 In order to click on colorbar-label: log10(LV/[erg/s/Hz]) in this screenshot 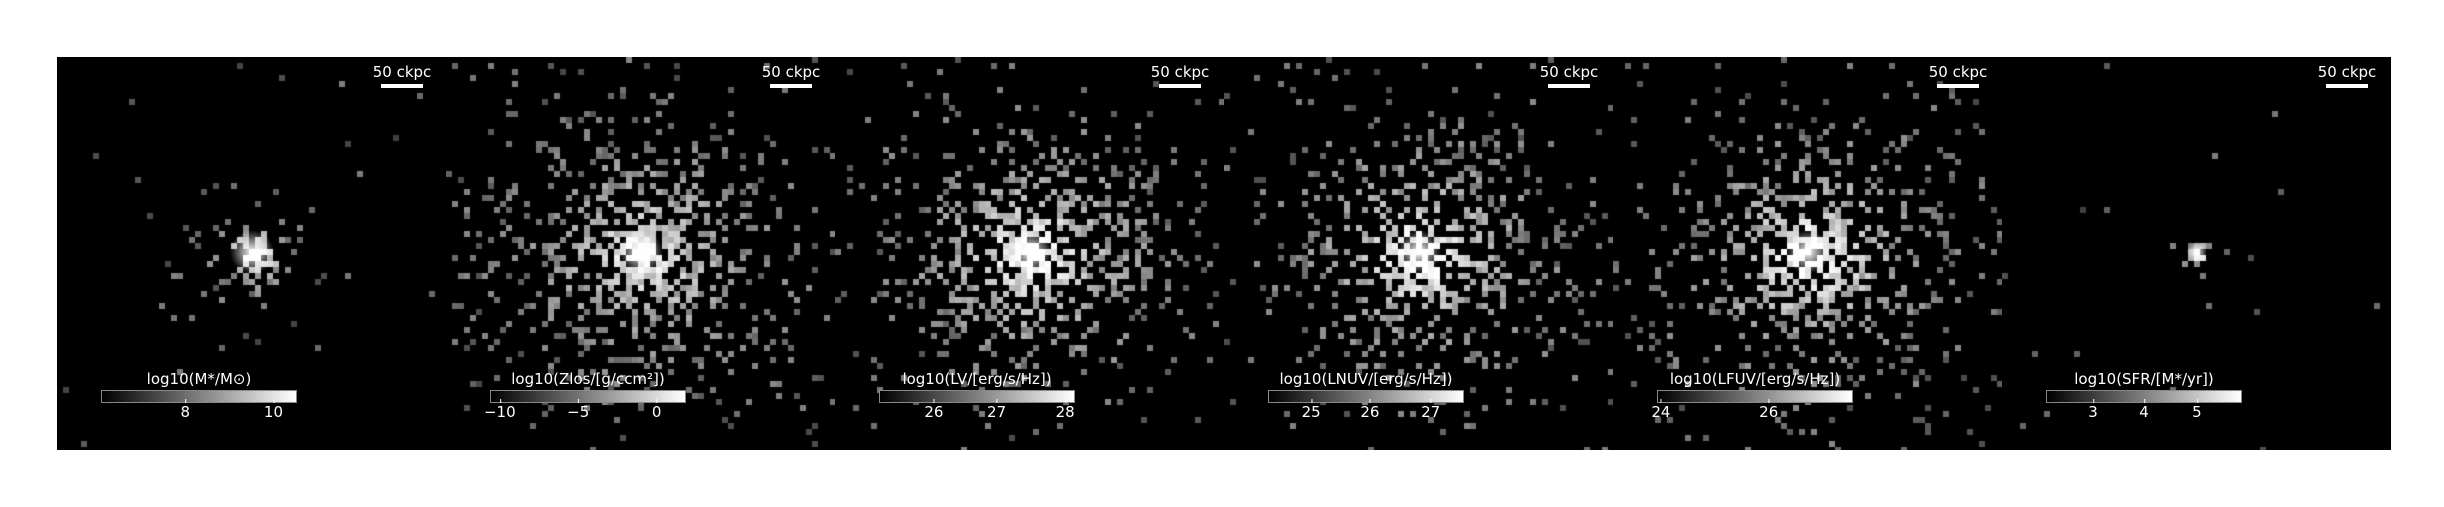, I will do `click(977, 379)`.